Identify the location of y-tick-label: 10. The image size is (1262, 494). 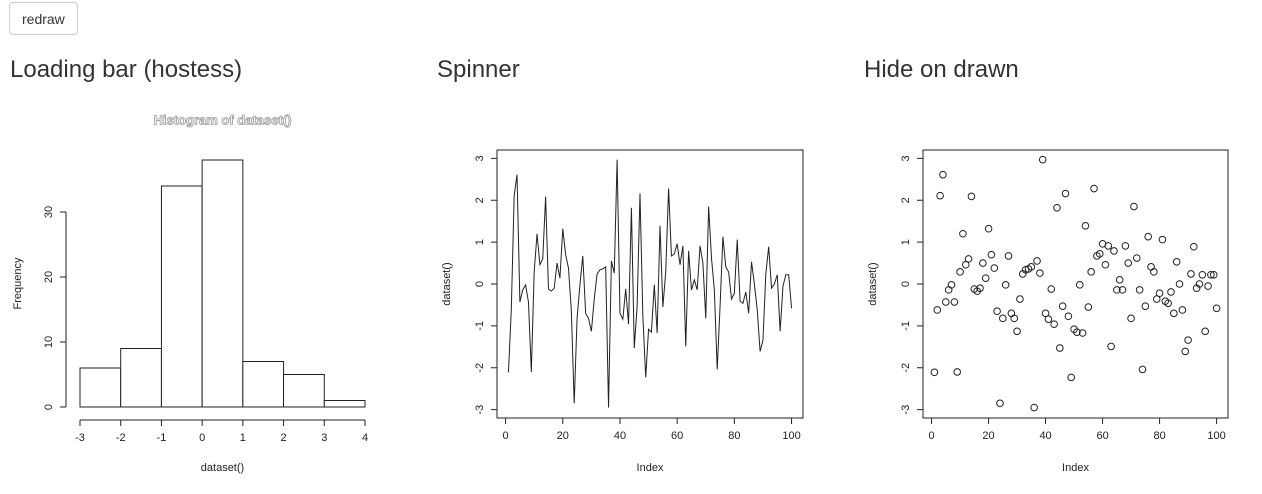
(49, 342).